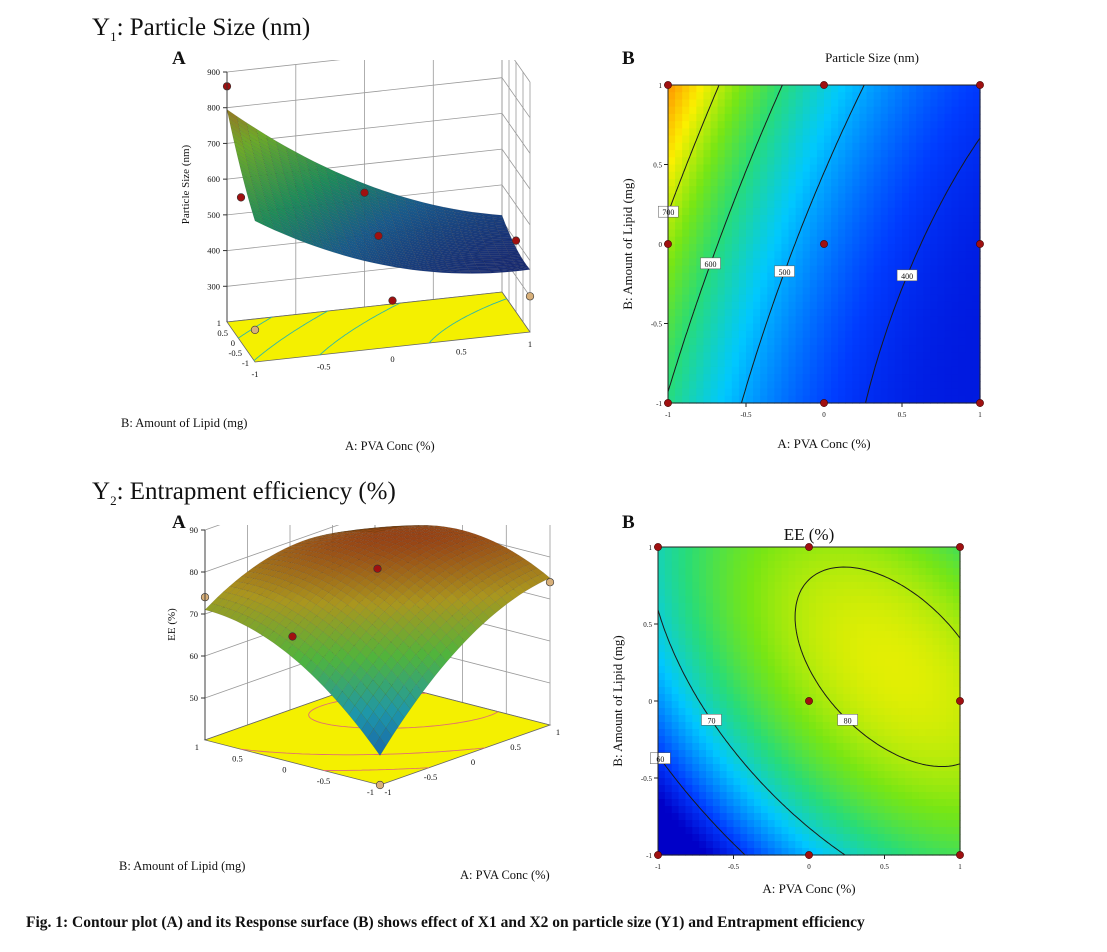 This screenshot has width=1107, height=952. Describe the element at coordinates (784, 271) in the screenshot. I see `contour-label-box` at that location.